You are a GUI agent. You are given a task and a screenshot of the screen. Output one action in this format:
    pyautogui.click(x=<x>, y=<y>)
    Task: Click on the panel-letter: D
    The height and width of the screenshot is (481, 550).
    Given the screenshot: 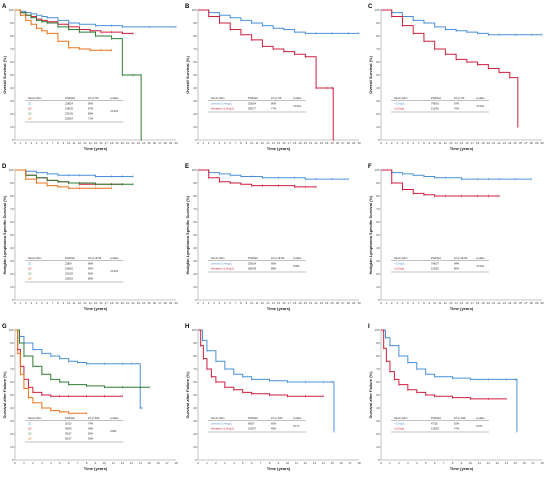 What is the action you would take?
    pyautogui.click(x=4, y=167)
    